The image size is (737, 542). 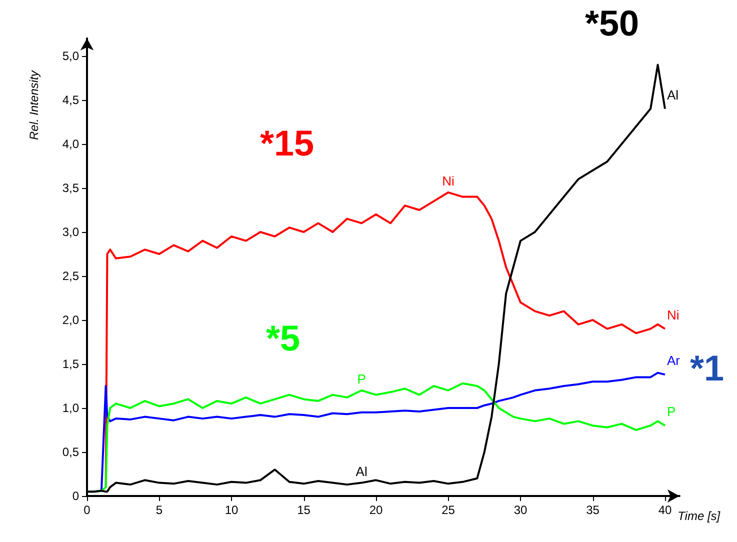 I want to click on y-tick-label: 0,5, so click(x=71, y=452).